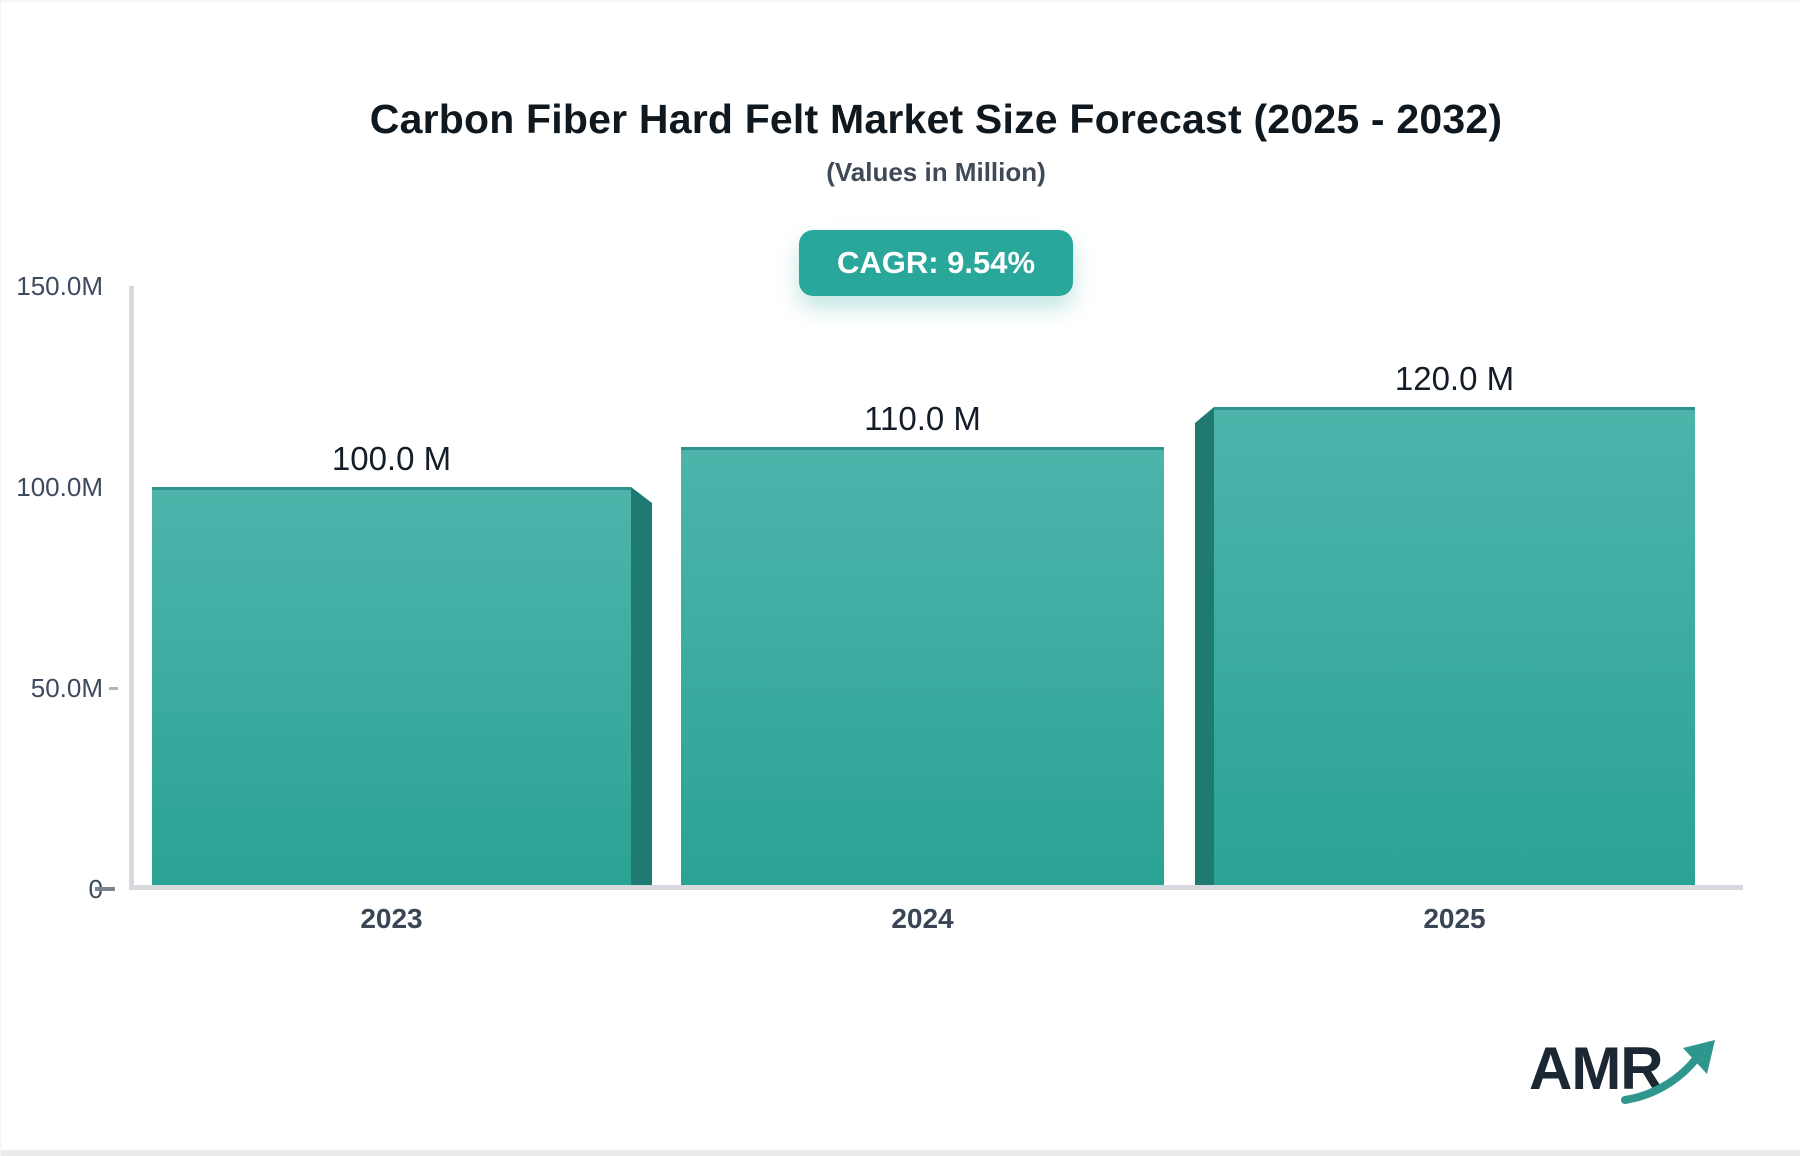  What do you see at coordinates (1454, 646) in the screenshot?
I see `bar-2025` at bounding box center [1454, 646].